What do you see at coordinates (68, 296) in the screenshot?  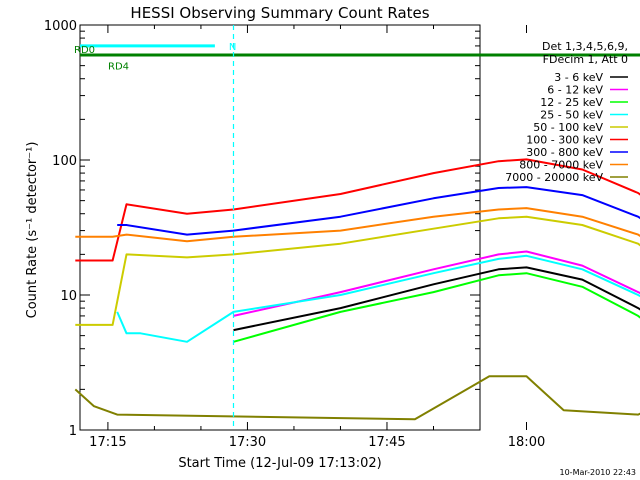 I see `y-tick-label: 10` at bounding box center [68, 296].